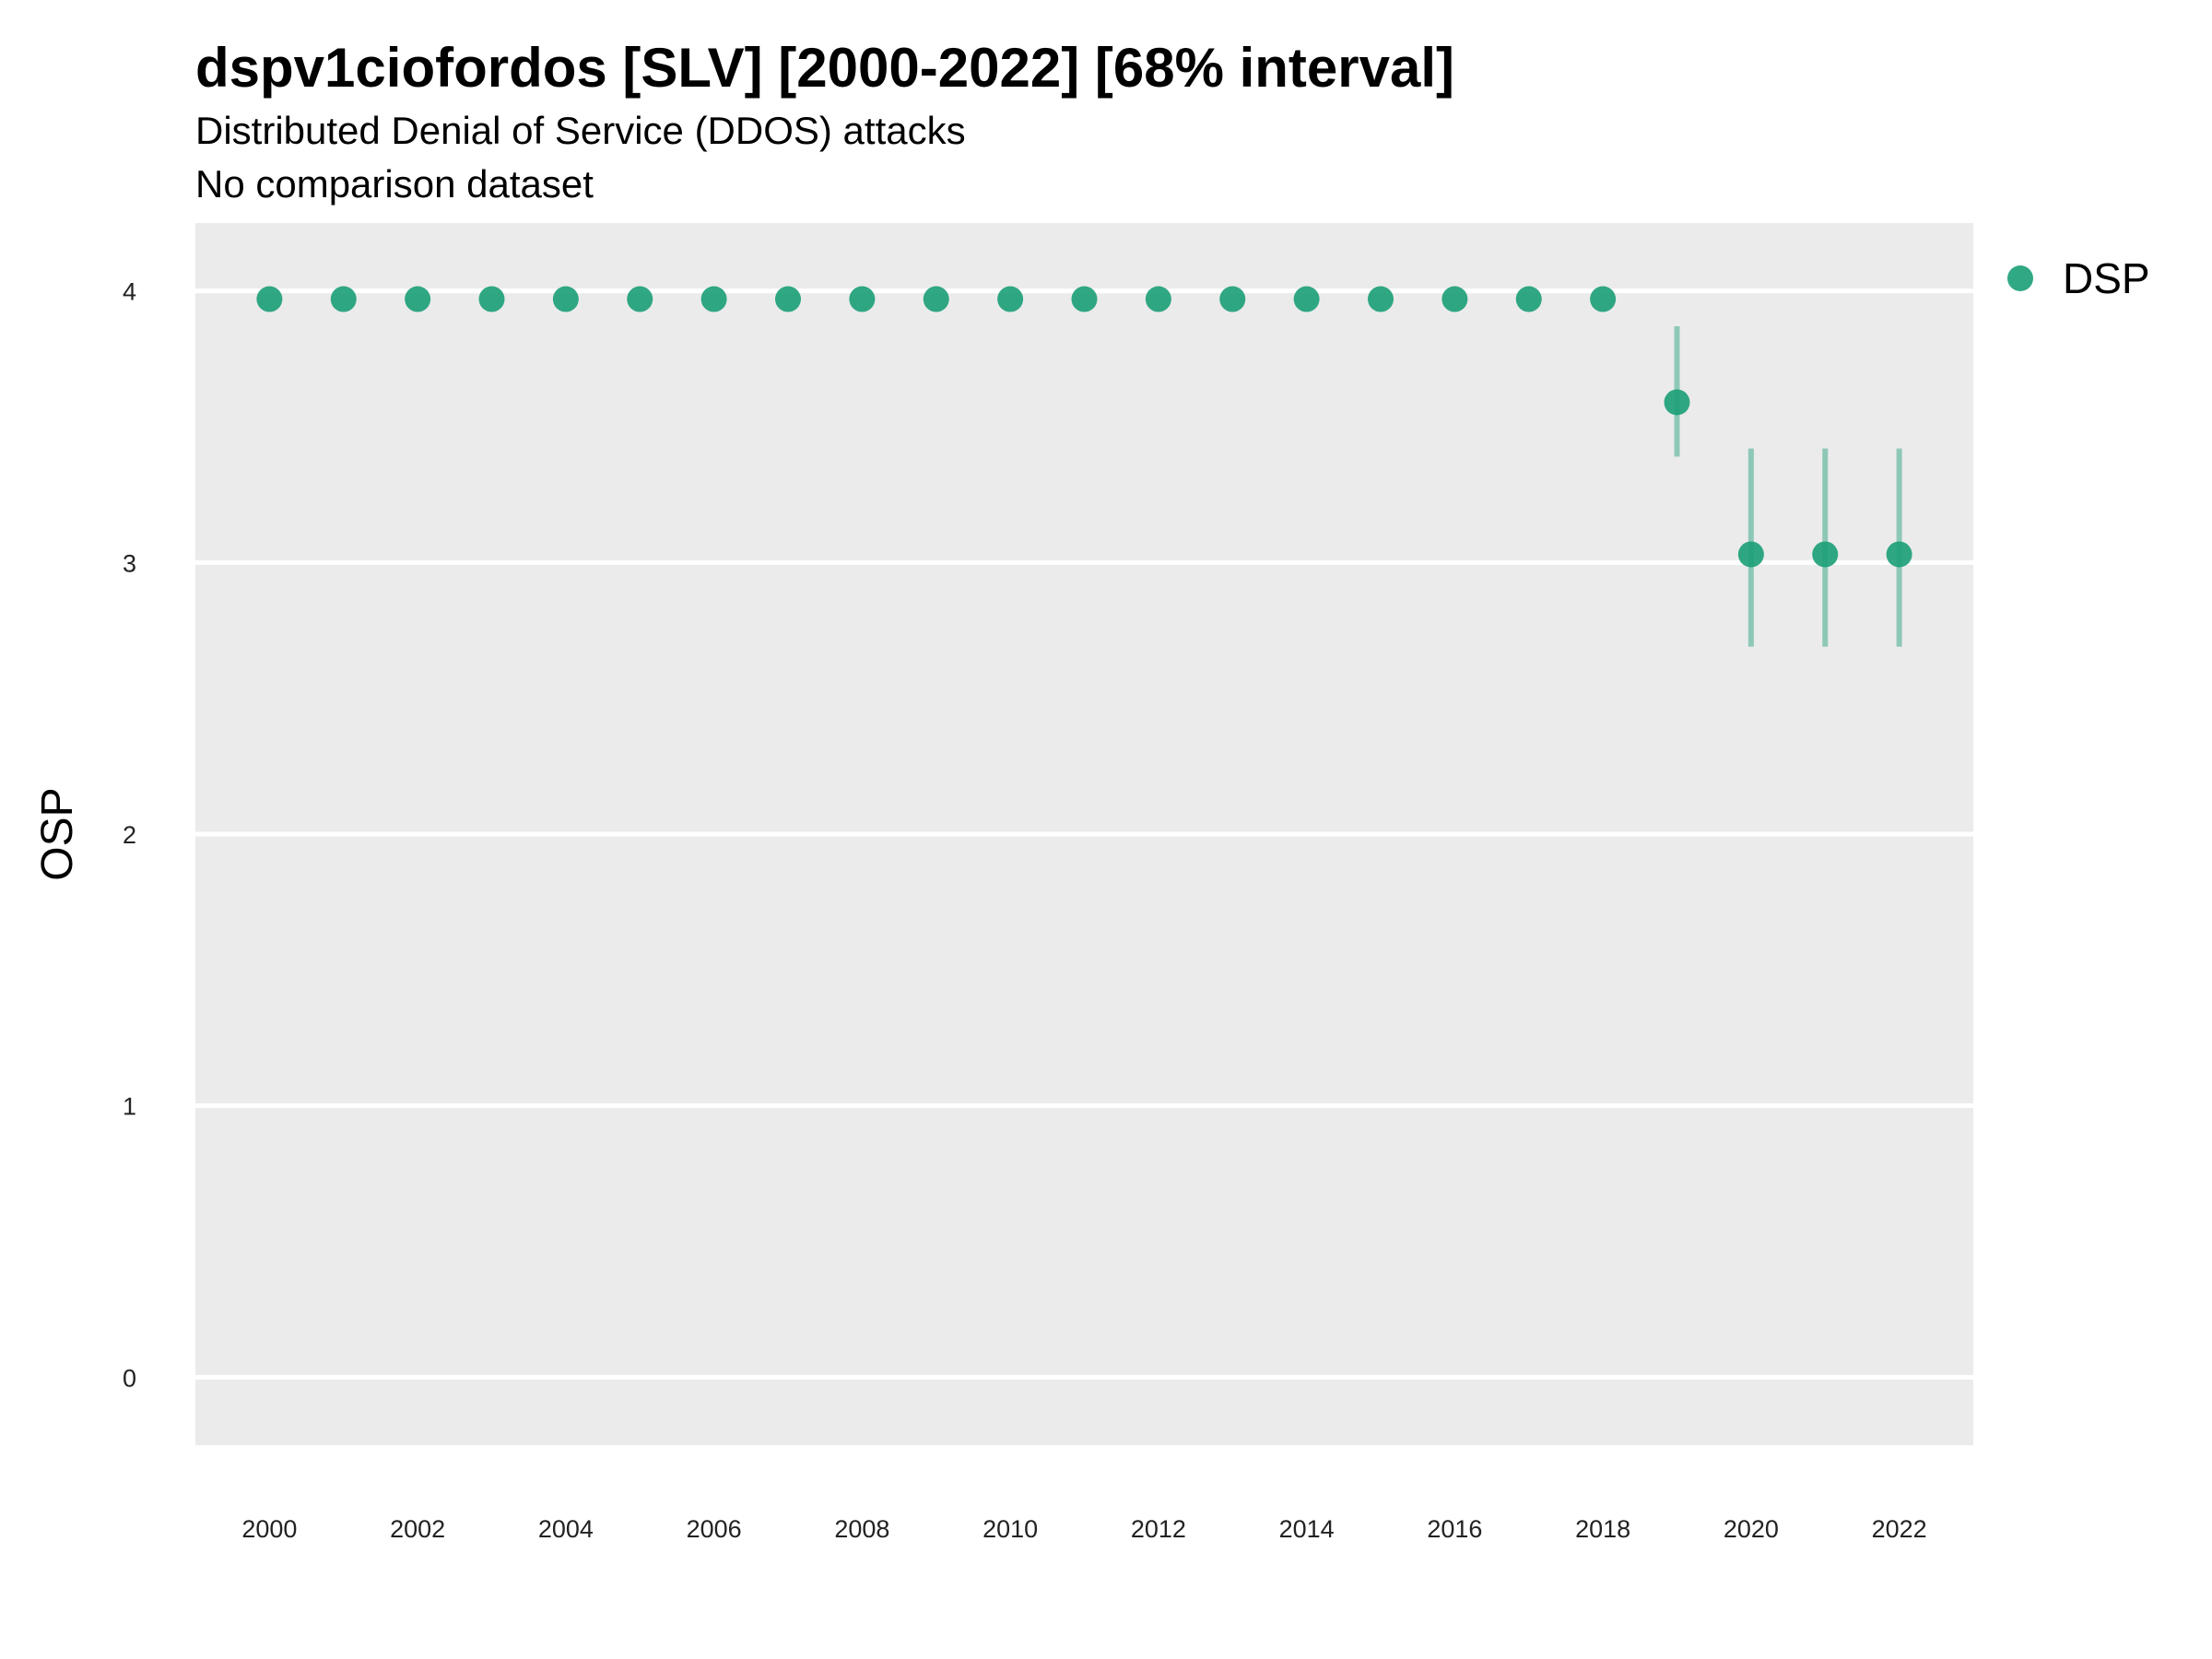 This screenshot has height=1659, width=2212. Describe the element at coordinates (1010, 1529) in the screenshot. I see `x-tick-label: 2010` at that location.